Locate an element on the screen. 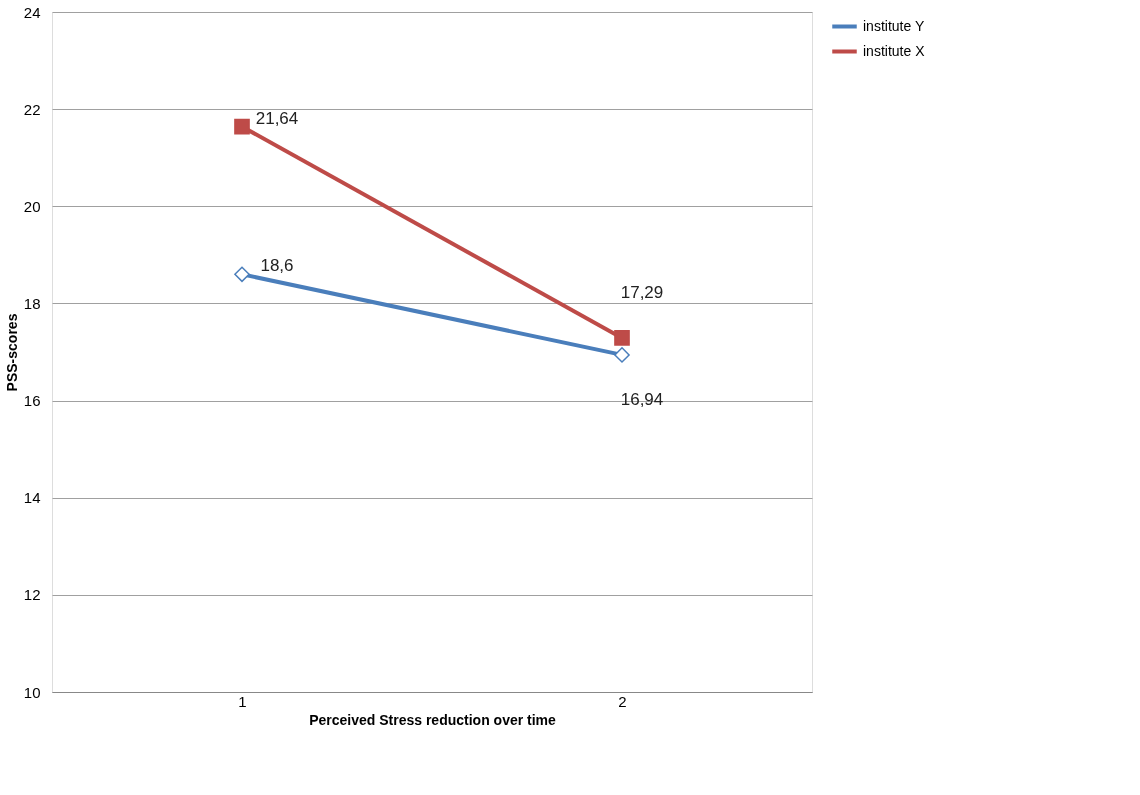  y-tick-label: 22 is located at coordinates (32, 109).